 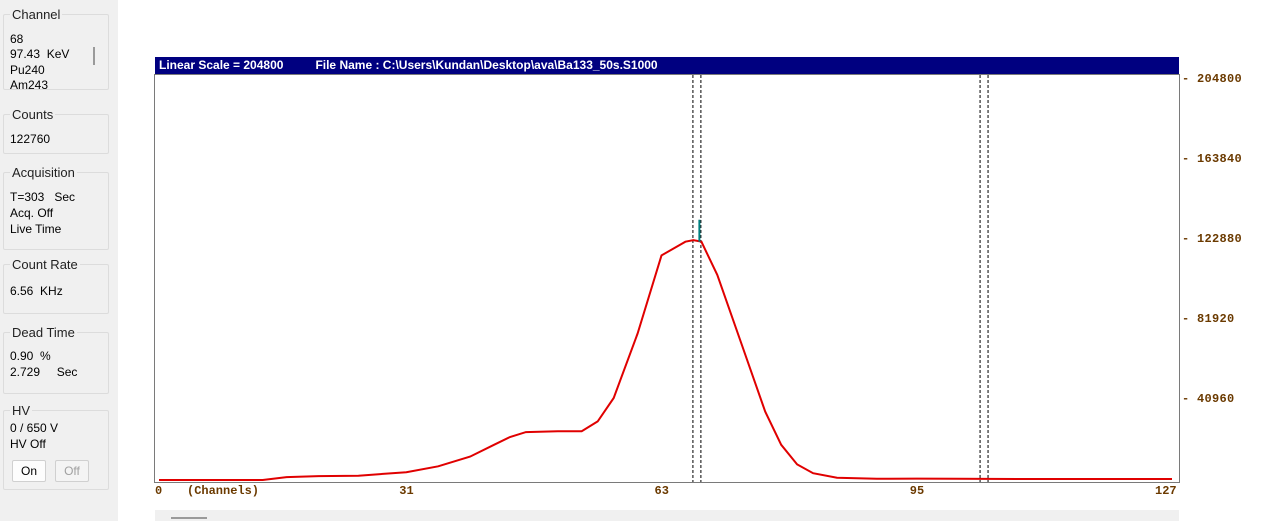 I want to click on hv-group: HV 0 / 650 V HV Off On Off, so click(x=56, y=446).